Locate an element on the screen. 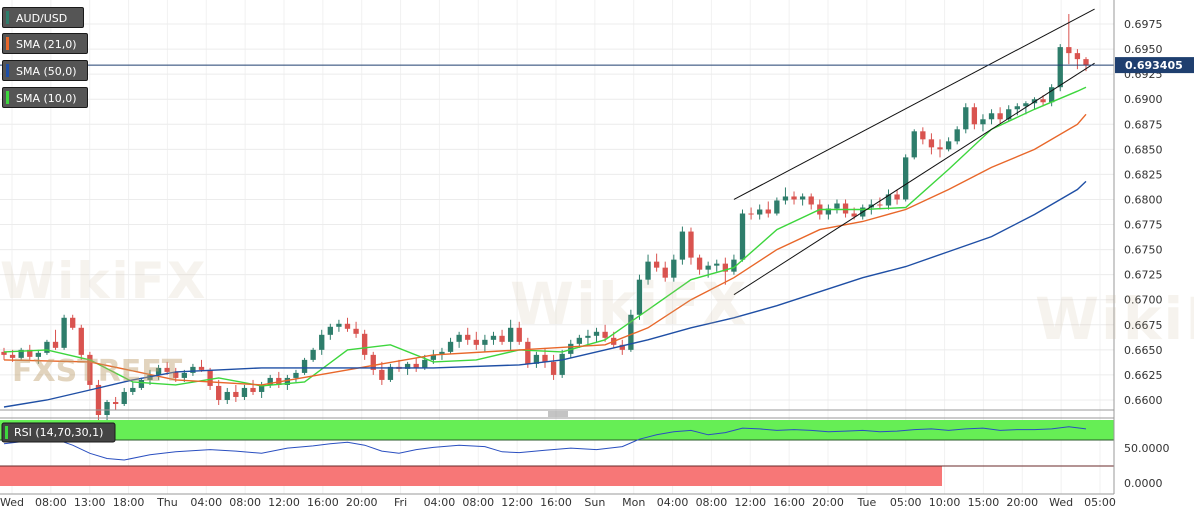 The width and height of the screenshot is (1194, 513). time-tick-label: 16:00 is located at coordinates (789, 502).